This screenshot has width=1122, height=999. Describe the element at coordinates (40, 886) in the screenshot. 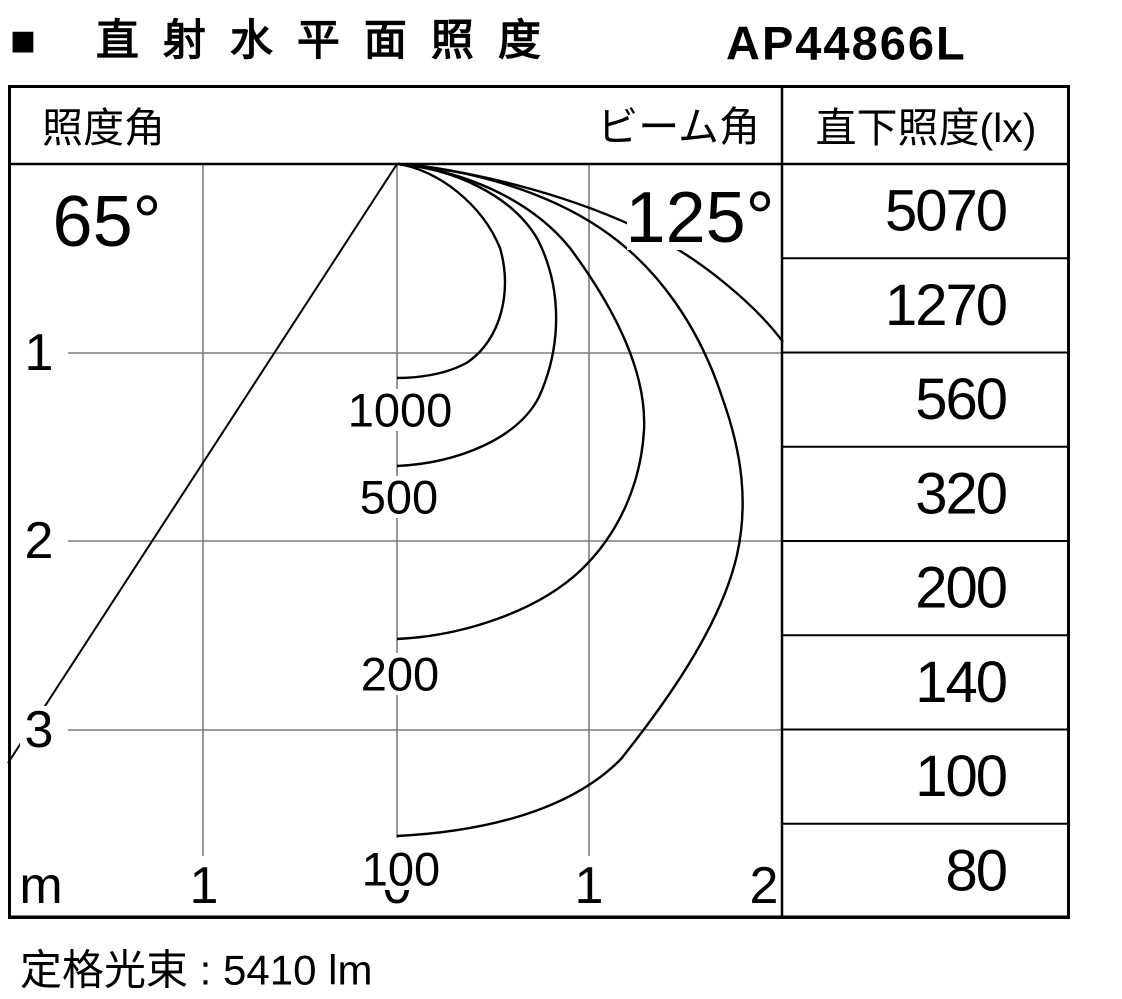

I see `x-axis-tick: m` at that location.